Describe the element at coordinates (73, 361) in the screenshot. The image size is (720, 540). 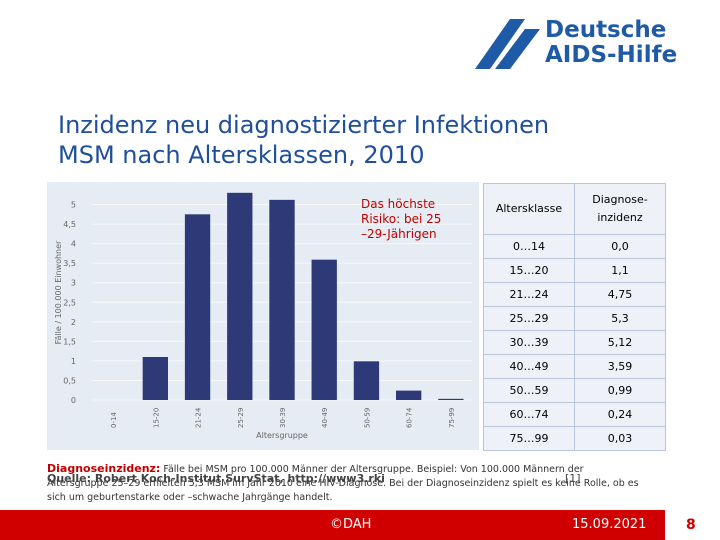
I see `y-tick-label: 1` at that location.